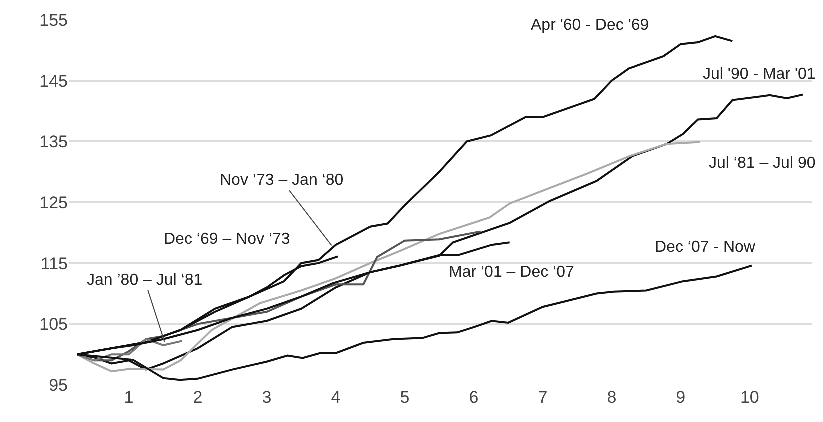 The height and width of the screenshot is (422, 823). Describe the element at coordinates (750, 397) in the screenshot. I see `x-tick-label: 10` at that location.